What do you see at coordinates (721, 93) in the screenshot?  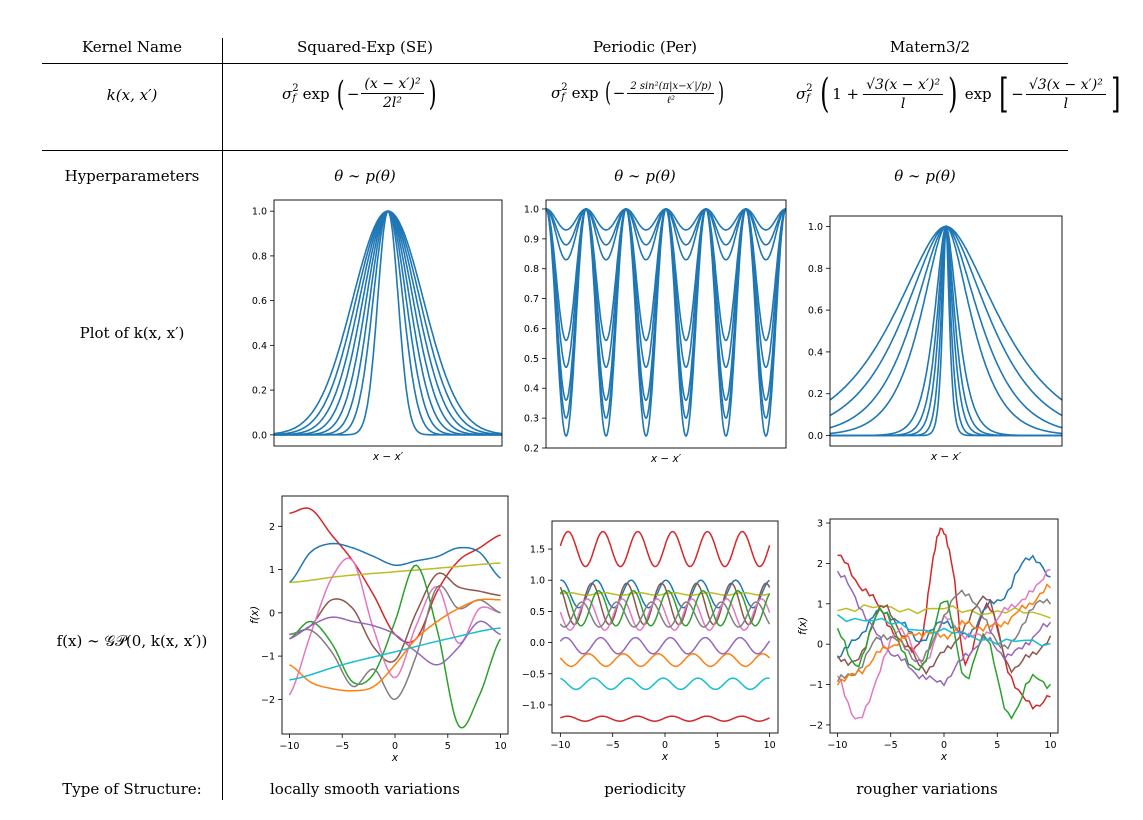 I see `per-paren-close: )` at bounding box center [721, 93].